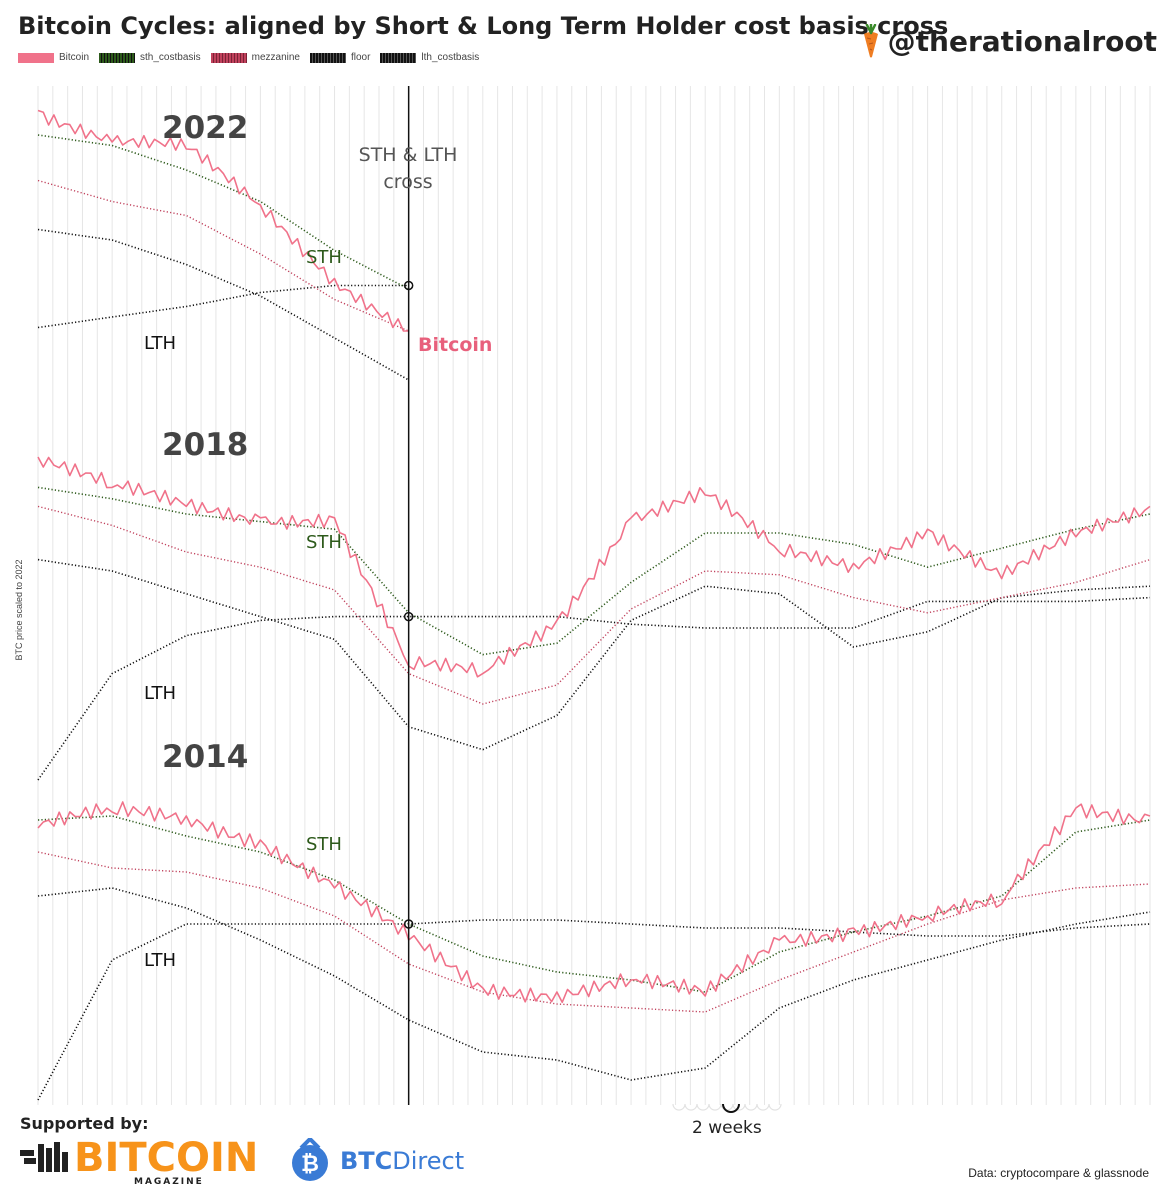 The width and height of the screenshot is (1171, 1200). Describe the element at coordinates (327, 57) in the screenshot. I see `legend-swatch-floor` at that location.